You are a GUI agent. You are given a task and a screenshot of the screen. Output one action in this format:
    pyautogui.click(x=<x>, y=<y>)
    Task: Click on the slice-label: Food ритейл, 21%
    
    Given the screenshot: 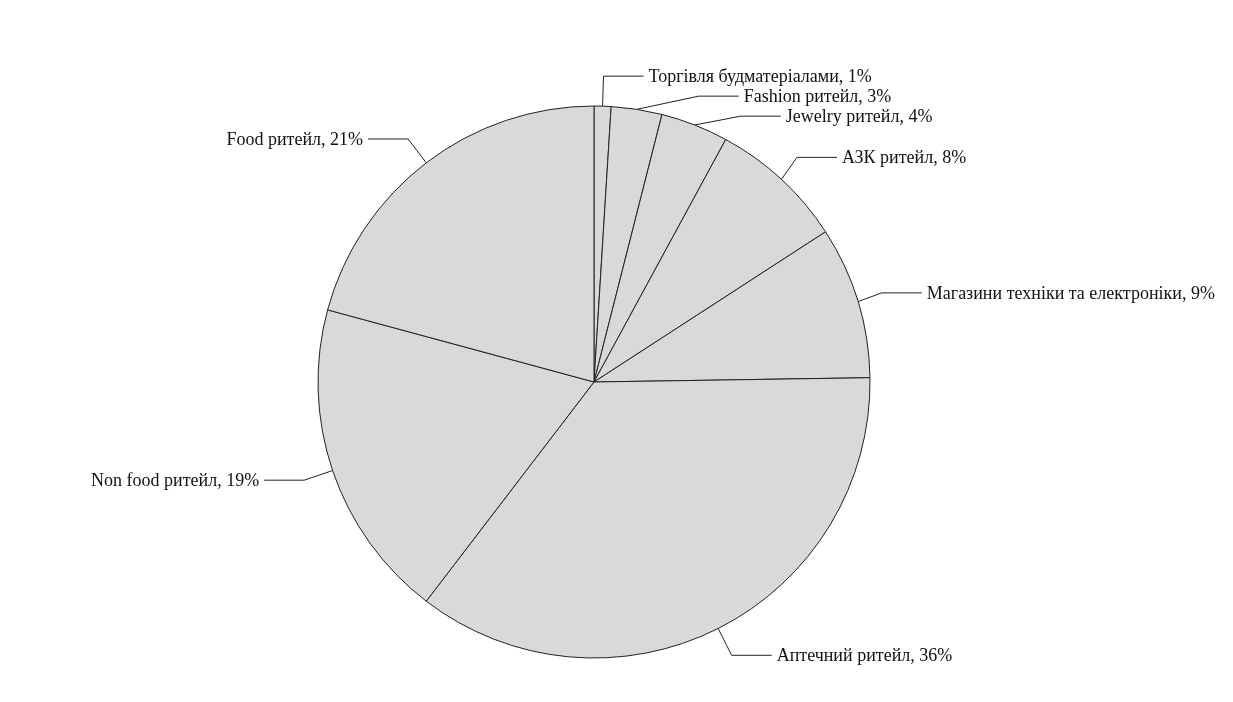 What is the action you would take?
    pyautogui.click(x=295, y=138)
    